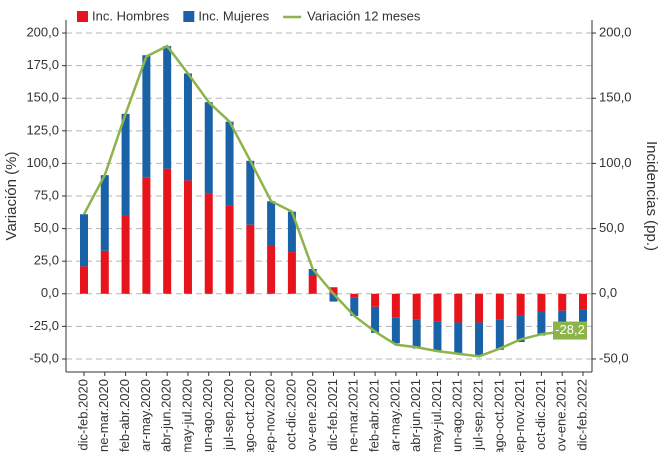 The width and height of the screenshot is (662, 452). Describe the element at coordinates (614, 357) in the screenshot. I see `y2-tick-label: -50,0` at that location.